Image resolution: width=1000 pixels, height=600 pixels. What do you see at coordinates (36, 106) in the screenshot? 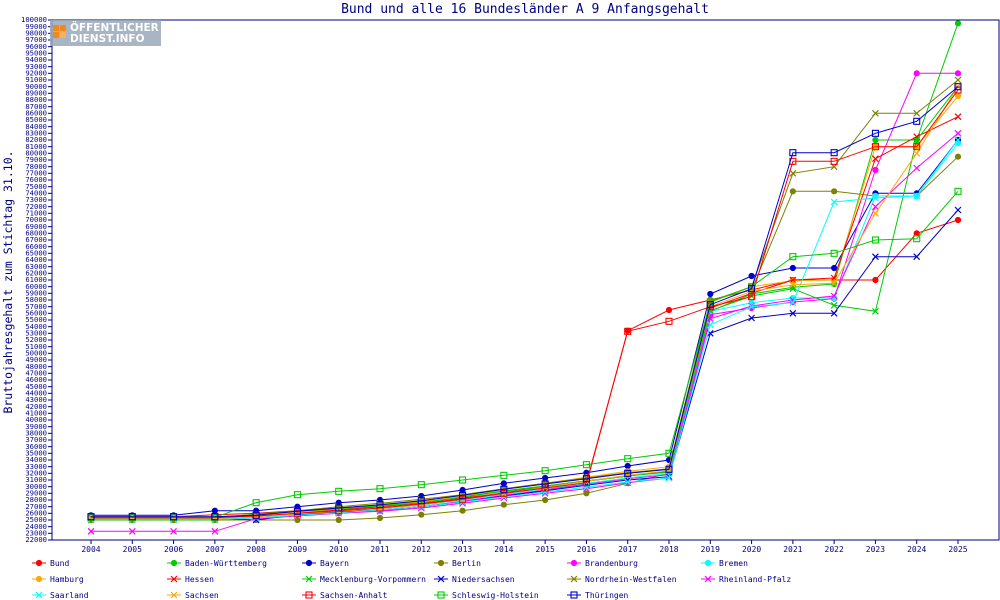
I see `y-tick-label: 87000` at bounding box center [36, 106].